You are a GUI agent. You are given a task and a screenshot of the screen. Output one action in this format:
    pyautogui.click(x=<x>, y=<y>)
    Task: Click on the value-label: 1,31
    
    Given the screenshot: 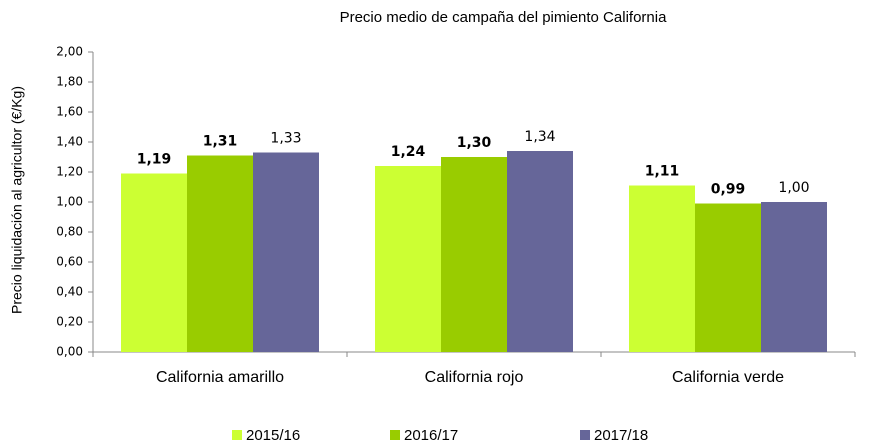 What is the action you would take?
    pyautogui.click(x=220, y=142)
    